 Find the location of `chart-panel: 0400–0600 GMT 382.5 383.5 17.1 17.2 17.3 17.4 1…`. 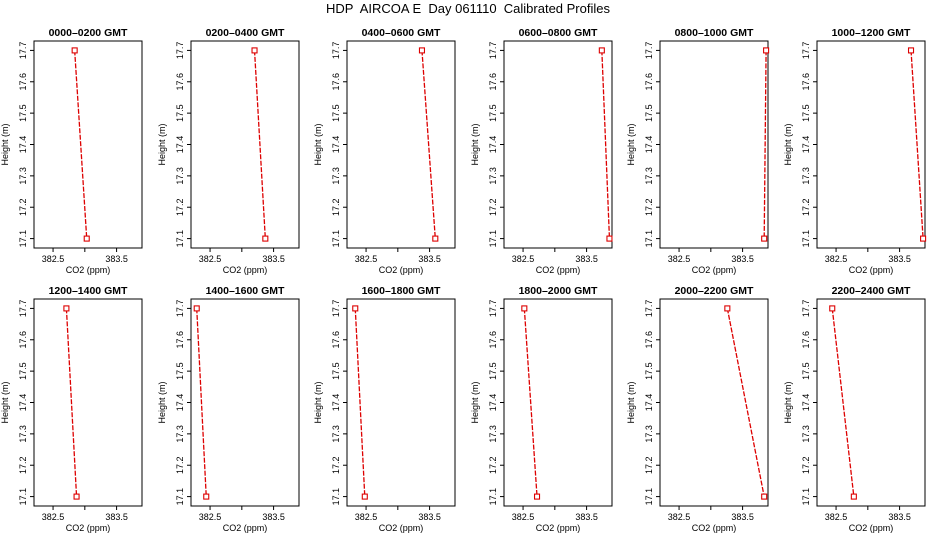

chart-panel: 0400–0600 GMT 382.5 383.5 17.1 17.2 17.3 17.4 1… is located at coordinates (384, 151).